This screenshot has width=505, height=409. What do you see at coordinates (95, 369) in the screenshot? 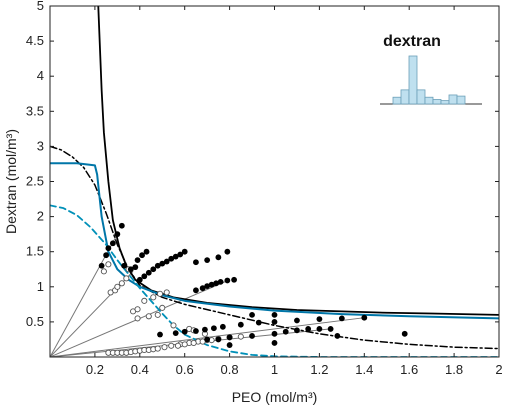
I see `x-tick-label: 0.2` at bounding box center [95, 369].